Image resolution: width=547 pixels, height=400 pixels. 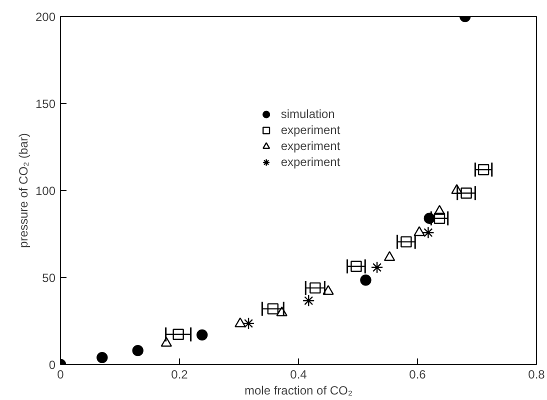 I want to click on y-tick-label: 150, so click(x=45, y=104).